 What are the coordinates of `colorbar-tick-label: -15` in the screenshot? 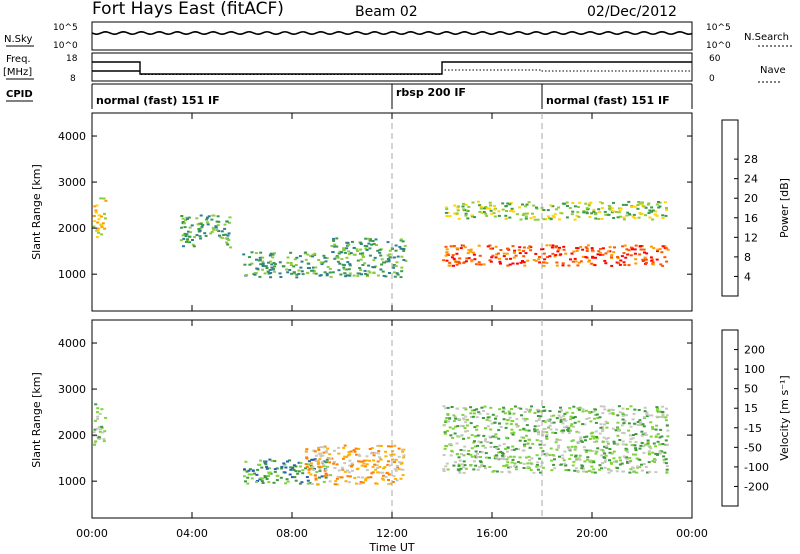 It's located at (753, 428).